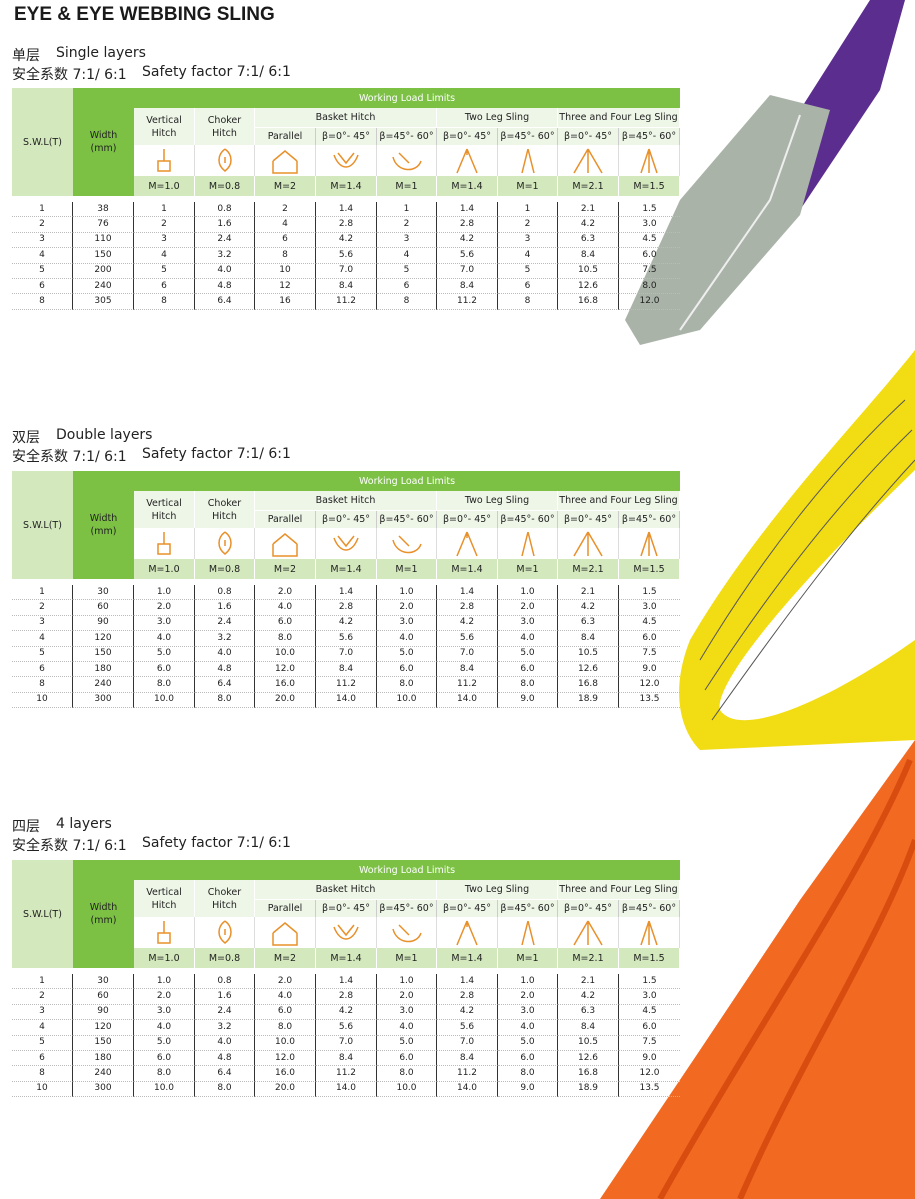  Describe the element at coordinates (407, 481) in the screenshot. I see `wll-header: Working Load Limits` at that location.